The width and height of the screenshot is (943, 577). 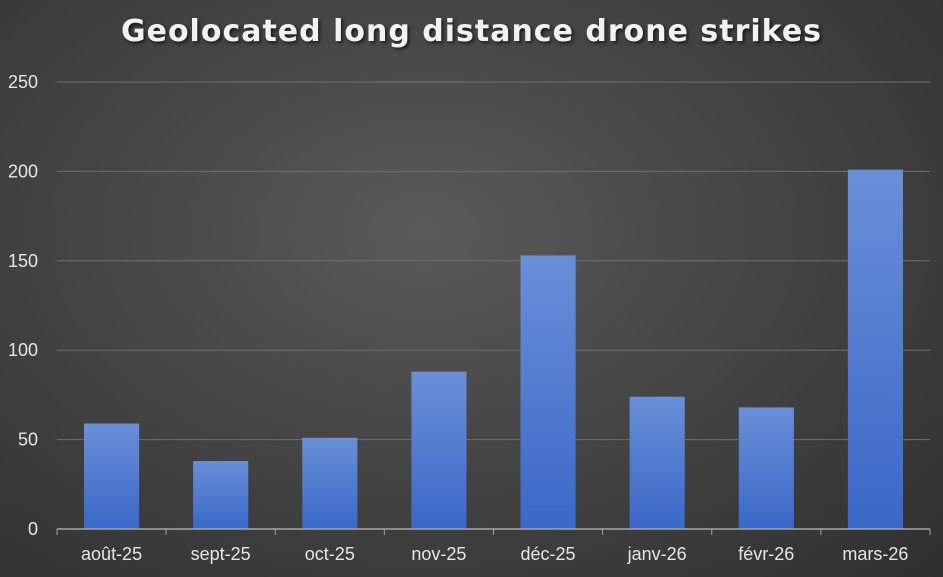 I want to click on y-tick-label: 200, so click(x=23, y=171).